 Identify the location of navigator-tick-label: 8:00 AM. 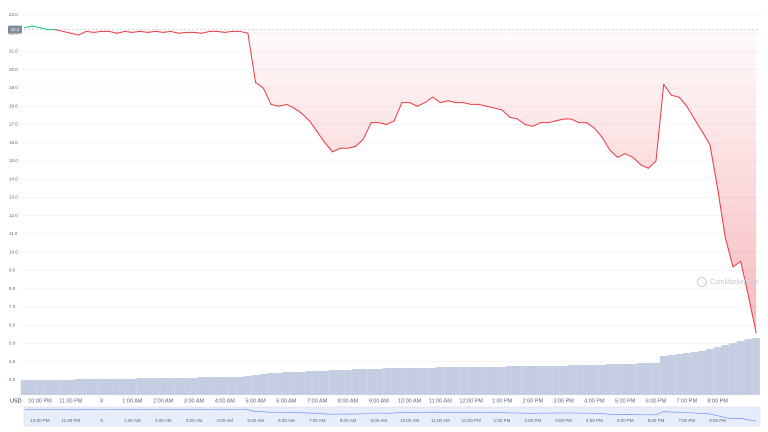
(348, 420).